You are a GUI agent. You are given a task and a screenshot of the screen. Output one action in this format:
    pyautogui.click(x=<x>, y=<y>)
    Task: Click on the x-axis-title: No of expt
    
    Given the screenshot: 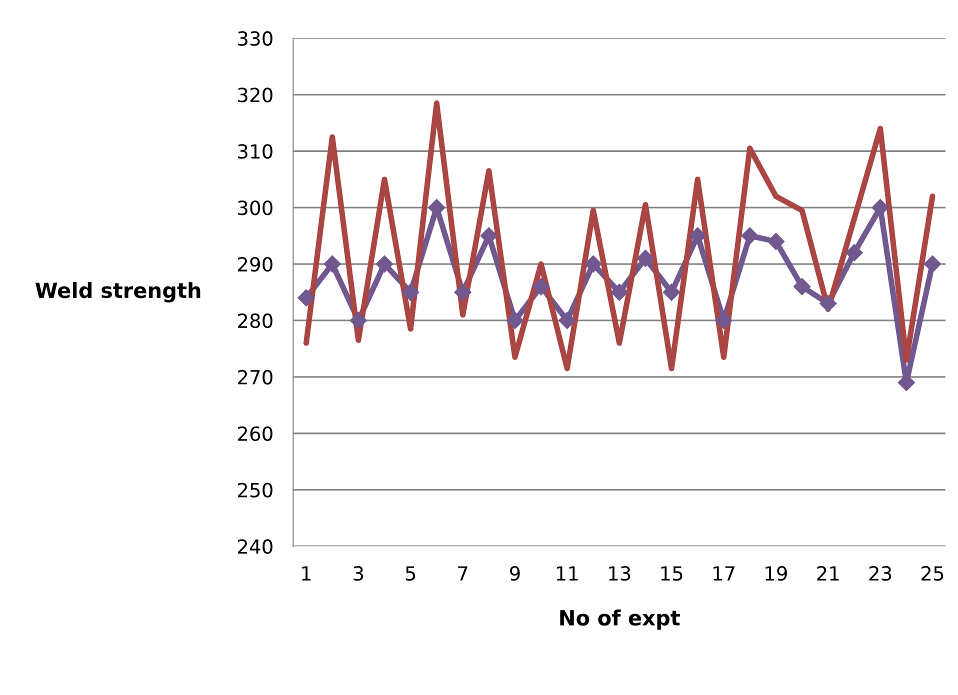 What is the action you would take?
    pyautogui.click(x=620, y=620)
    